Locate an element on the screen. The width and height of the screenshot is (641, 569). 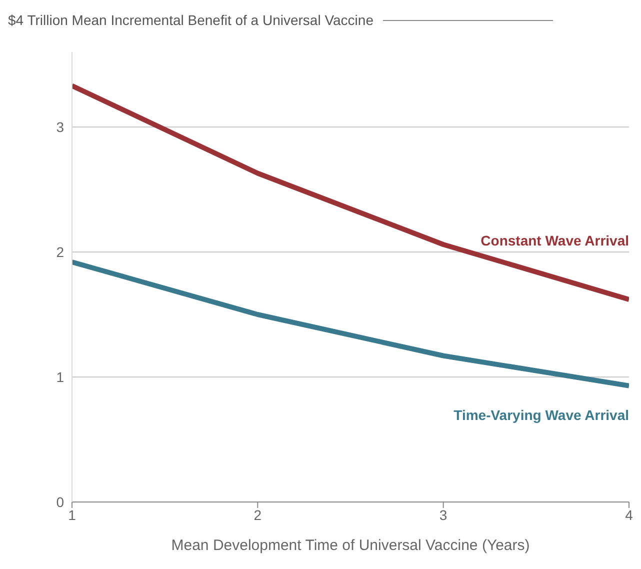
y-tick-label: 2 is located at coordinates (60, 252).